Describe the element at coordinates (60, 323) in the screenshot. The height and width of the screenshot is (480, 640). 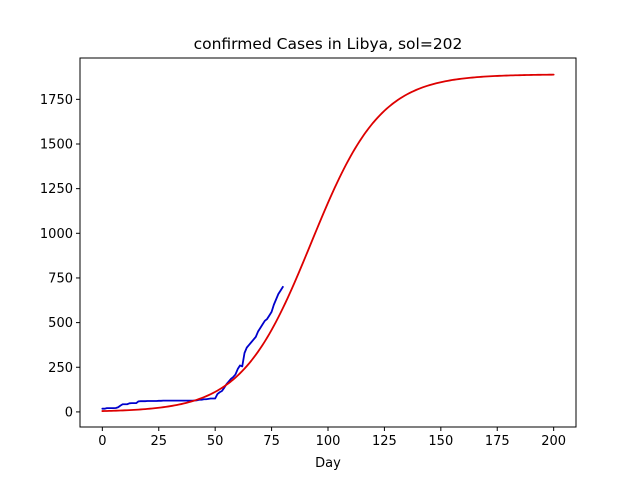
I see `y-tick-label: 500` at that location.